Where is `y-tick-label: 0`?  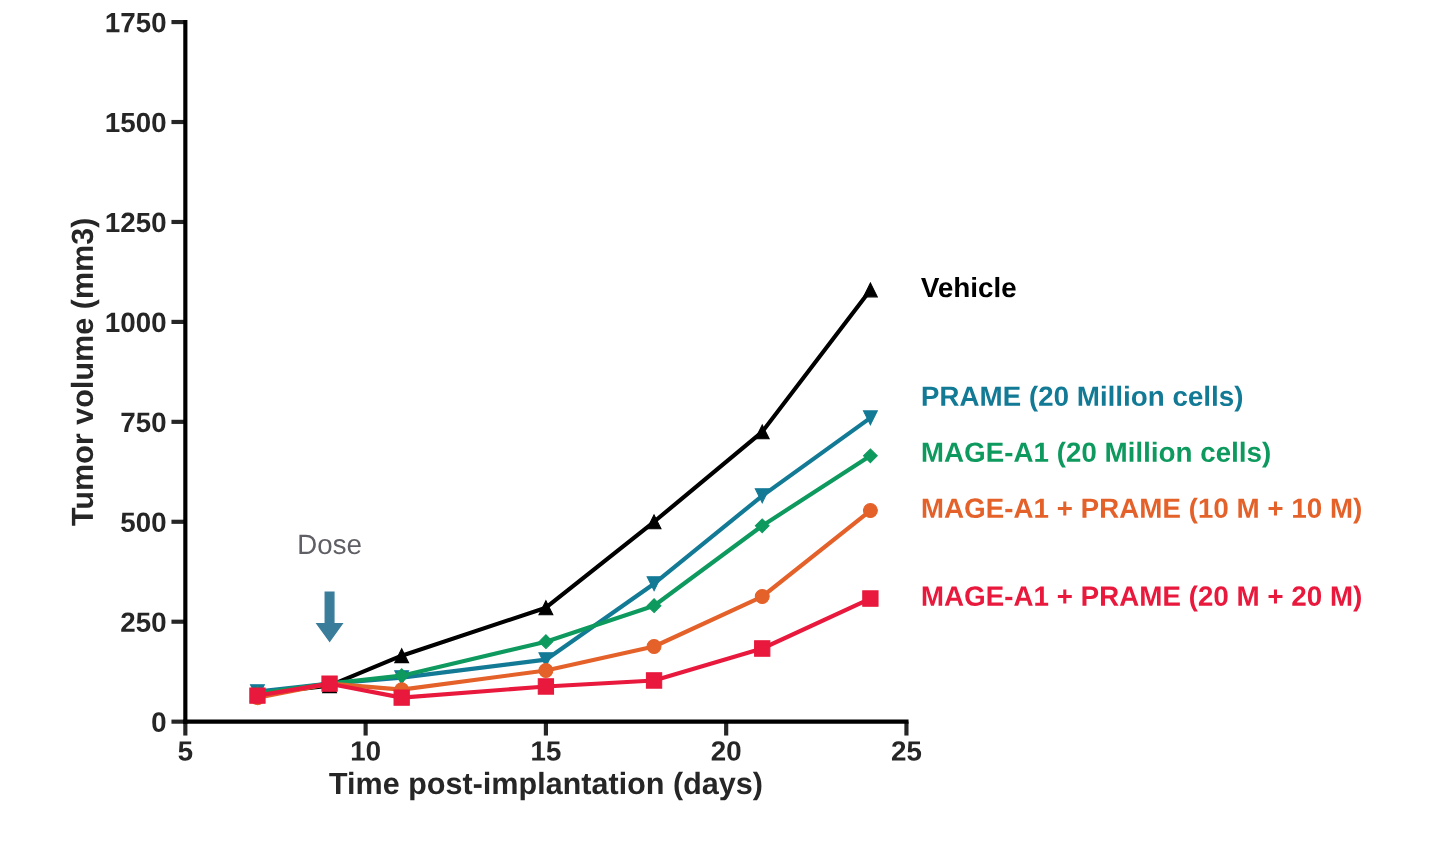
y-tick-label: 0 is located at coordinates (159, 722).